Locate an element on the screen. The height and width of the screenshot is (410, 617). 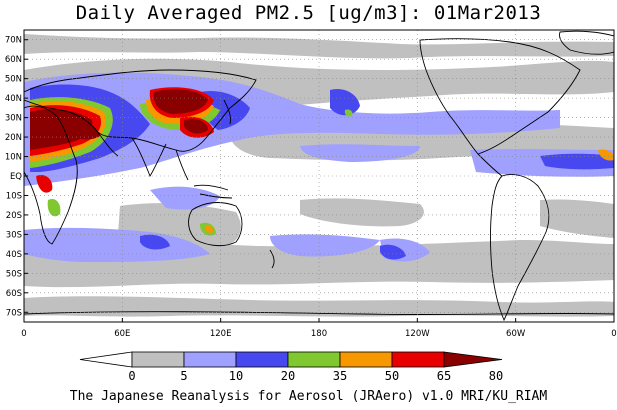
legend-level-label: 80 is located at coordinates (496, 376).